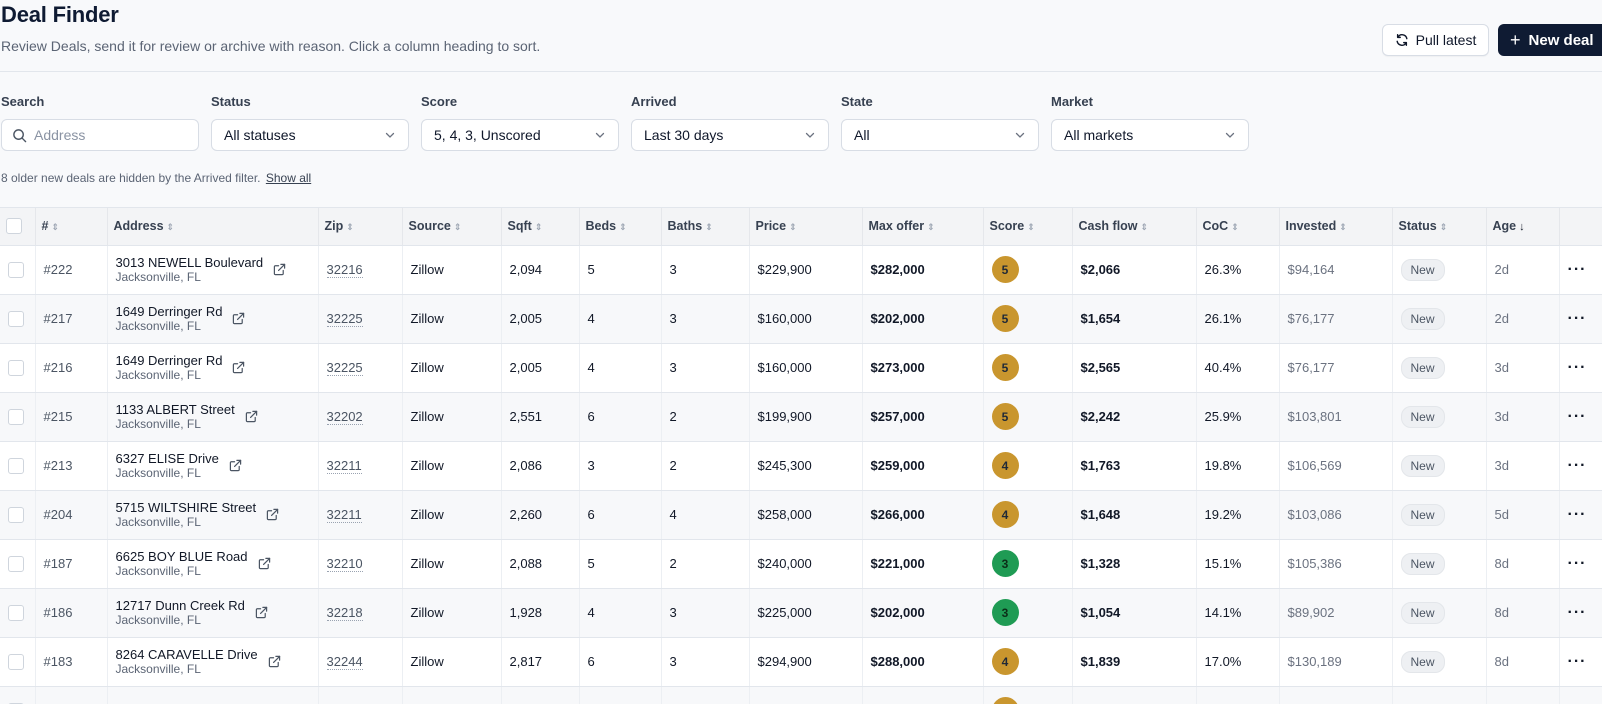 The width and height of the screenshot is (1602, 704). Describe the element at coordinates (1439, 227) in the screenshot. I see `header-status: Status ⇕` at that location.